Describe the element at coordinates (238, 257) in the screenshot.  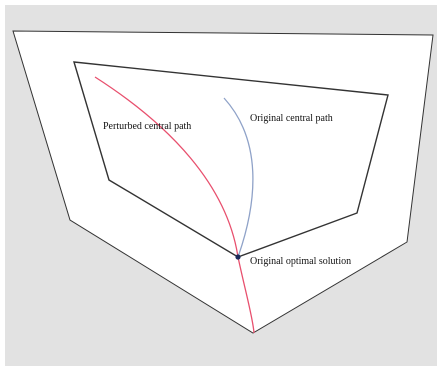
I see `optimal-solution-point` at that location.